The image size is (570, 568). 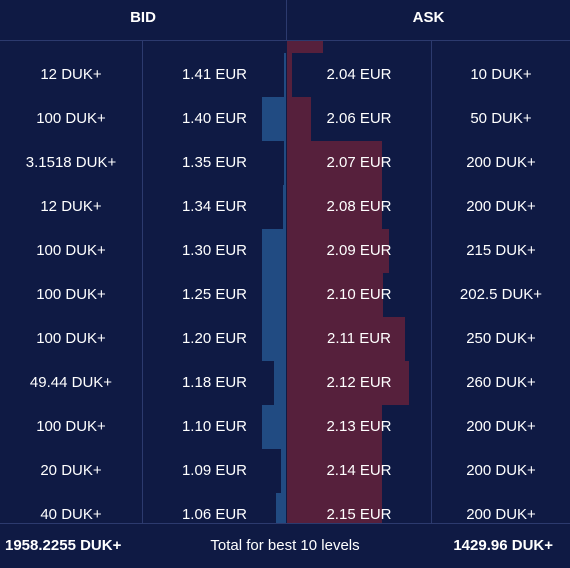 I want to click on bid-header: BID, so click(x=143, y=17).